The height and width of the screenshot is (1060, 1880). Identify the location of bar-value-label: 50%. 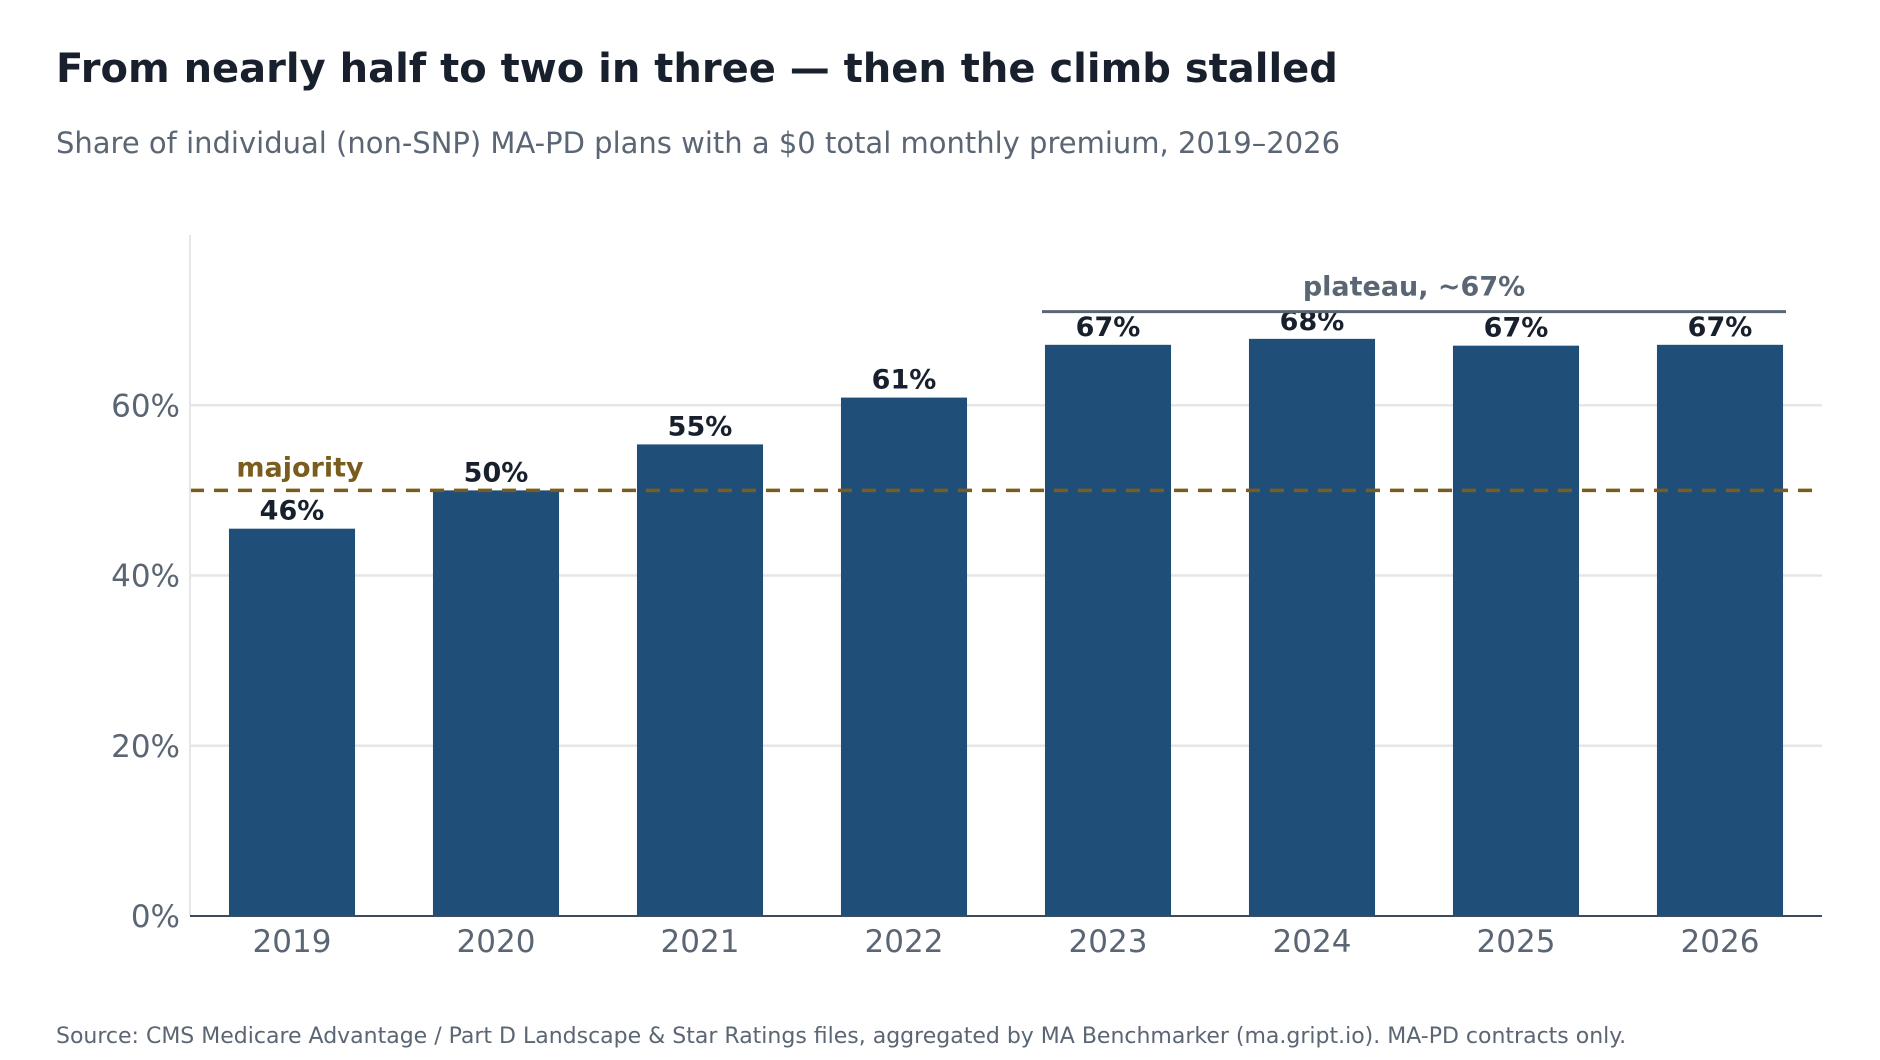
(496, 472).